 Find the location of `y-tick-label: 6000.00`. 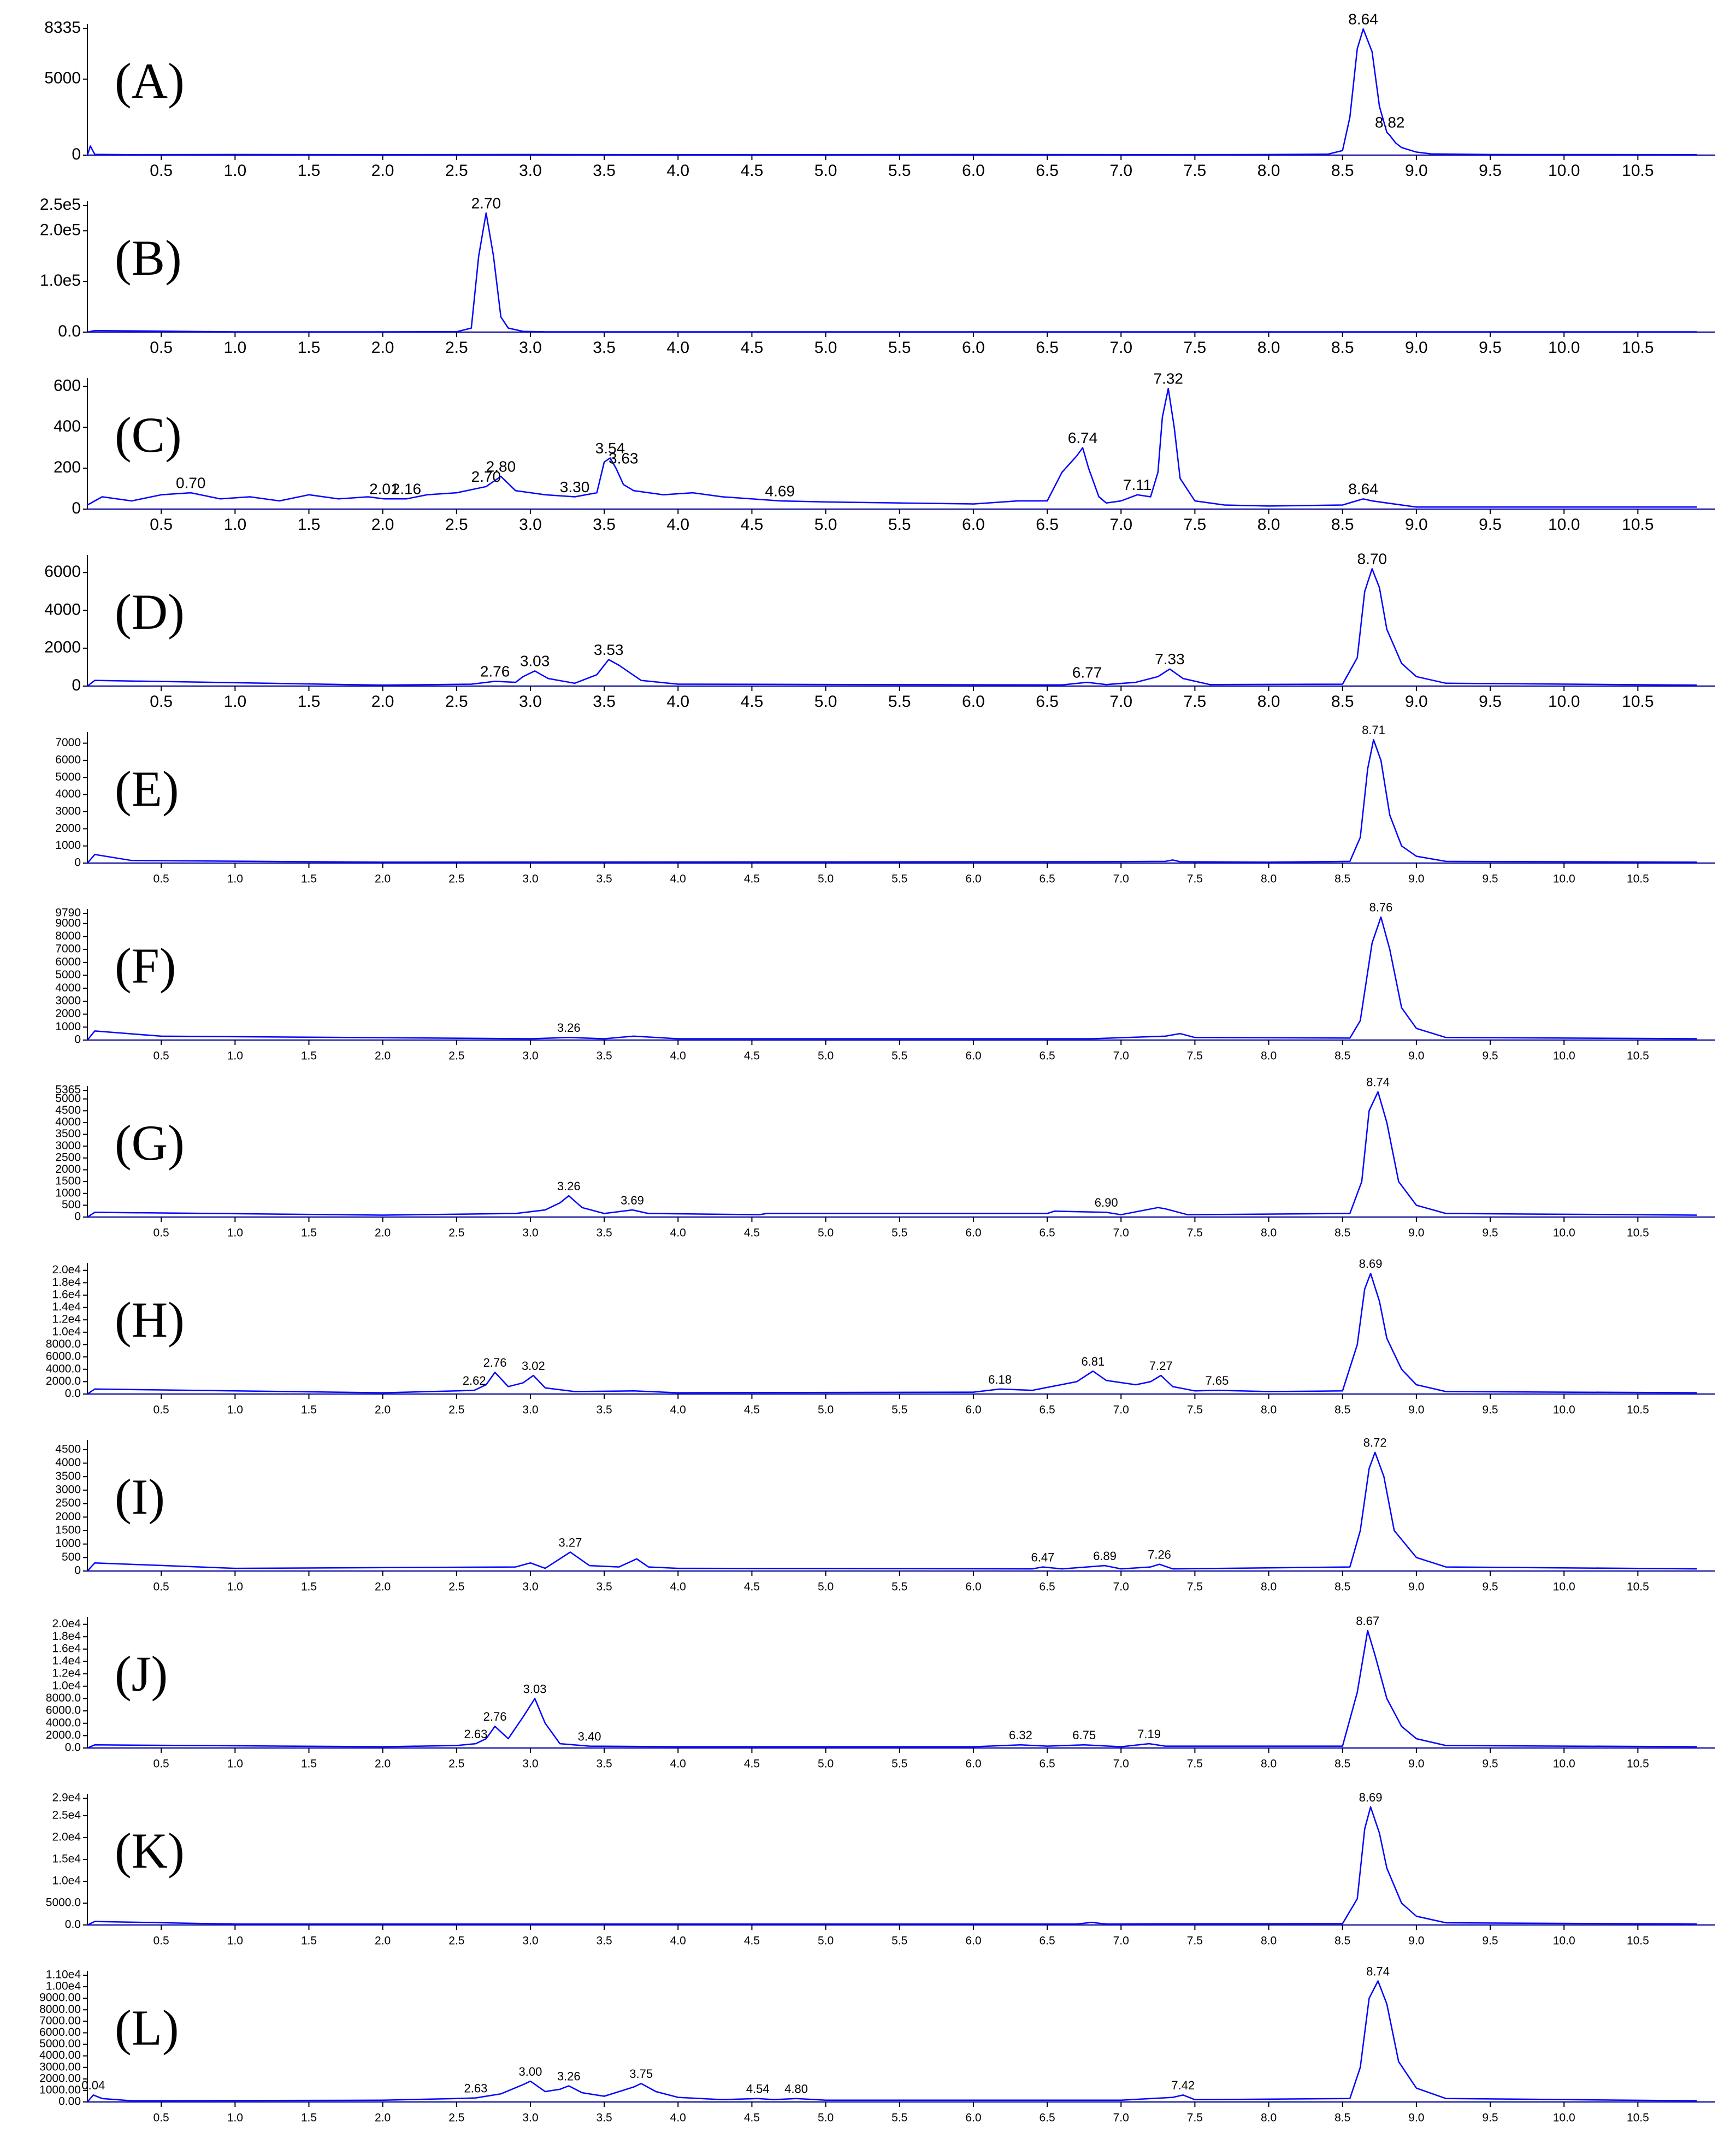

y-tick-label: 6000.00 is located at coordinates (60, 2033).